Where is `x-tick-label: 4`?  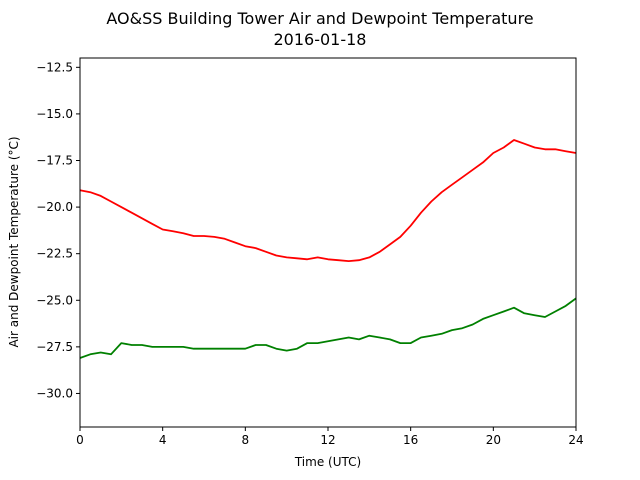
x-tick-label: 4 is located at coordinates (163, 440).